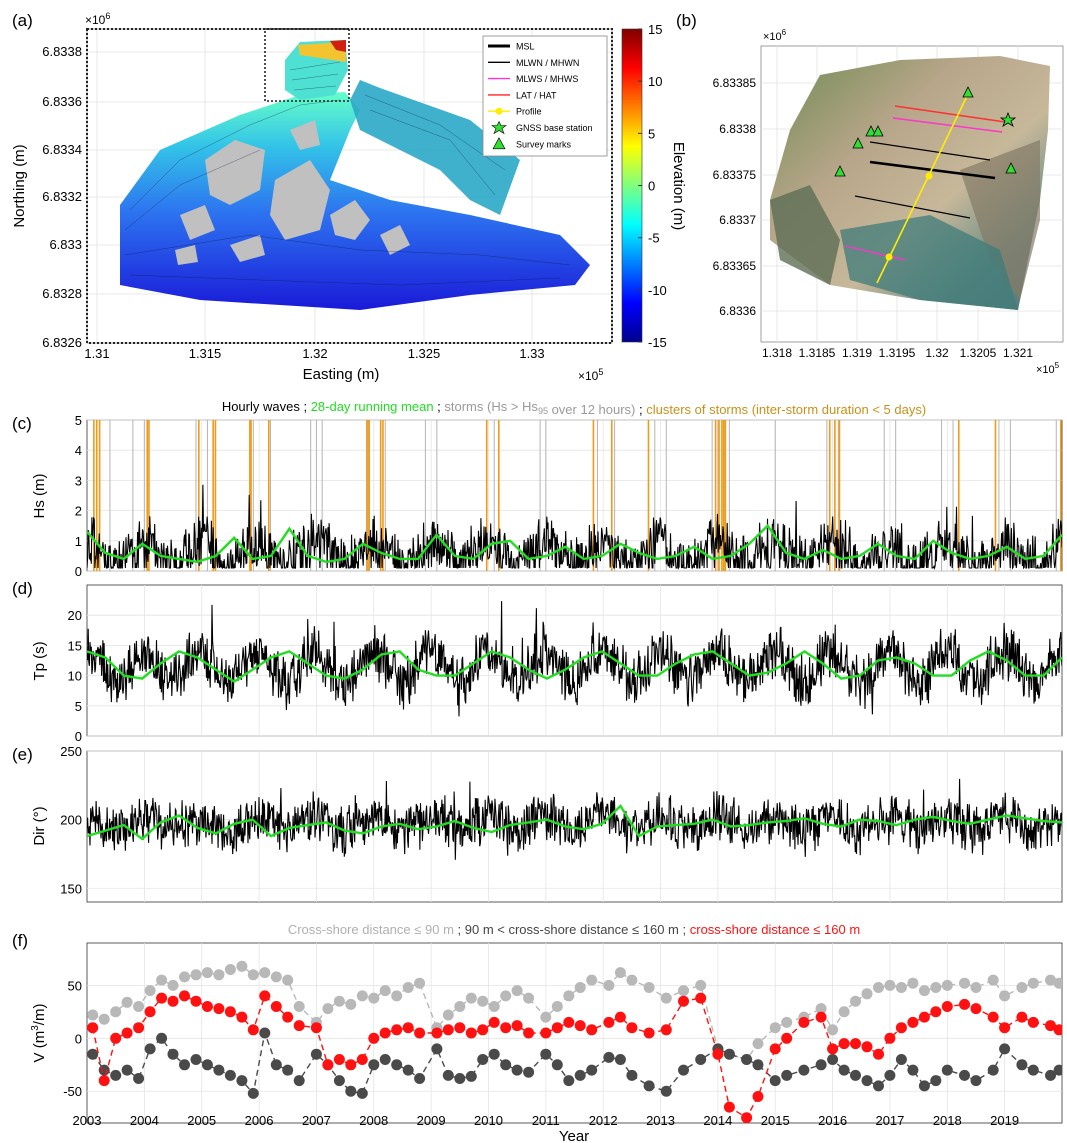 The height and width of the screenshot is (1143, 1067). Describe the element at coordinates (947, 1120) in the screenshot. I see `x-tick-label: 2018` at that location.